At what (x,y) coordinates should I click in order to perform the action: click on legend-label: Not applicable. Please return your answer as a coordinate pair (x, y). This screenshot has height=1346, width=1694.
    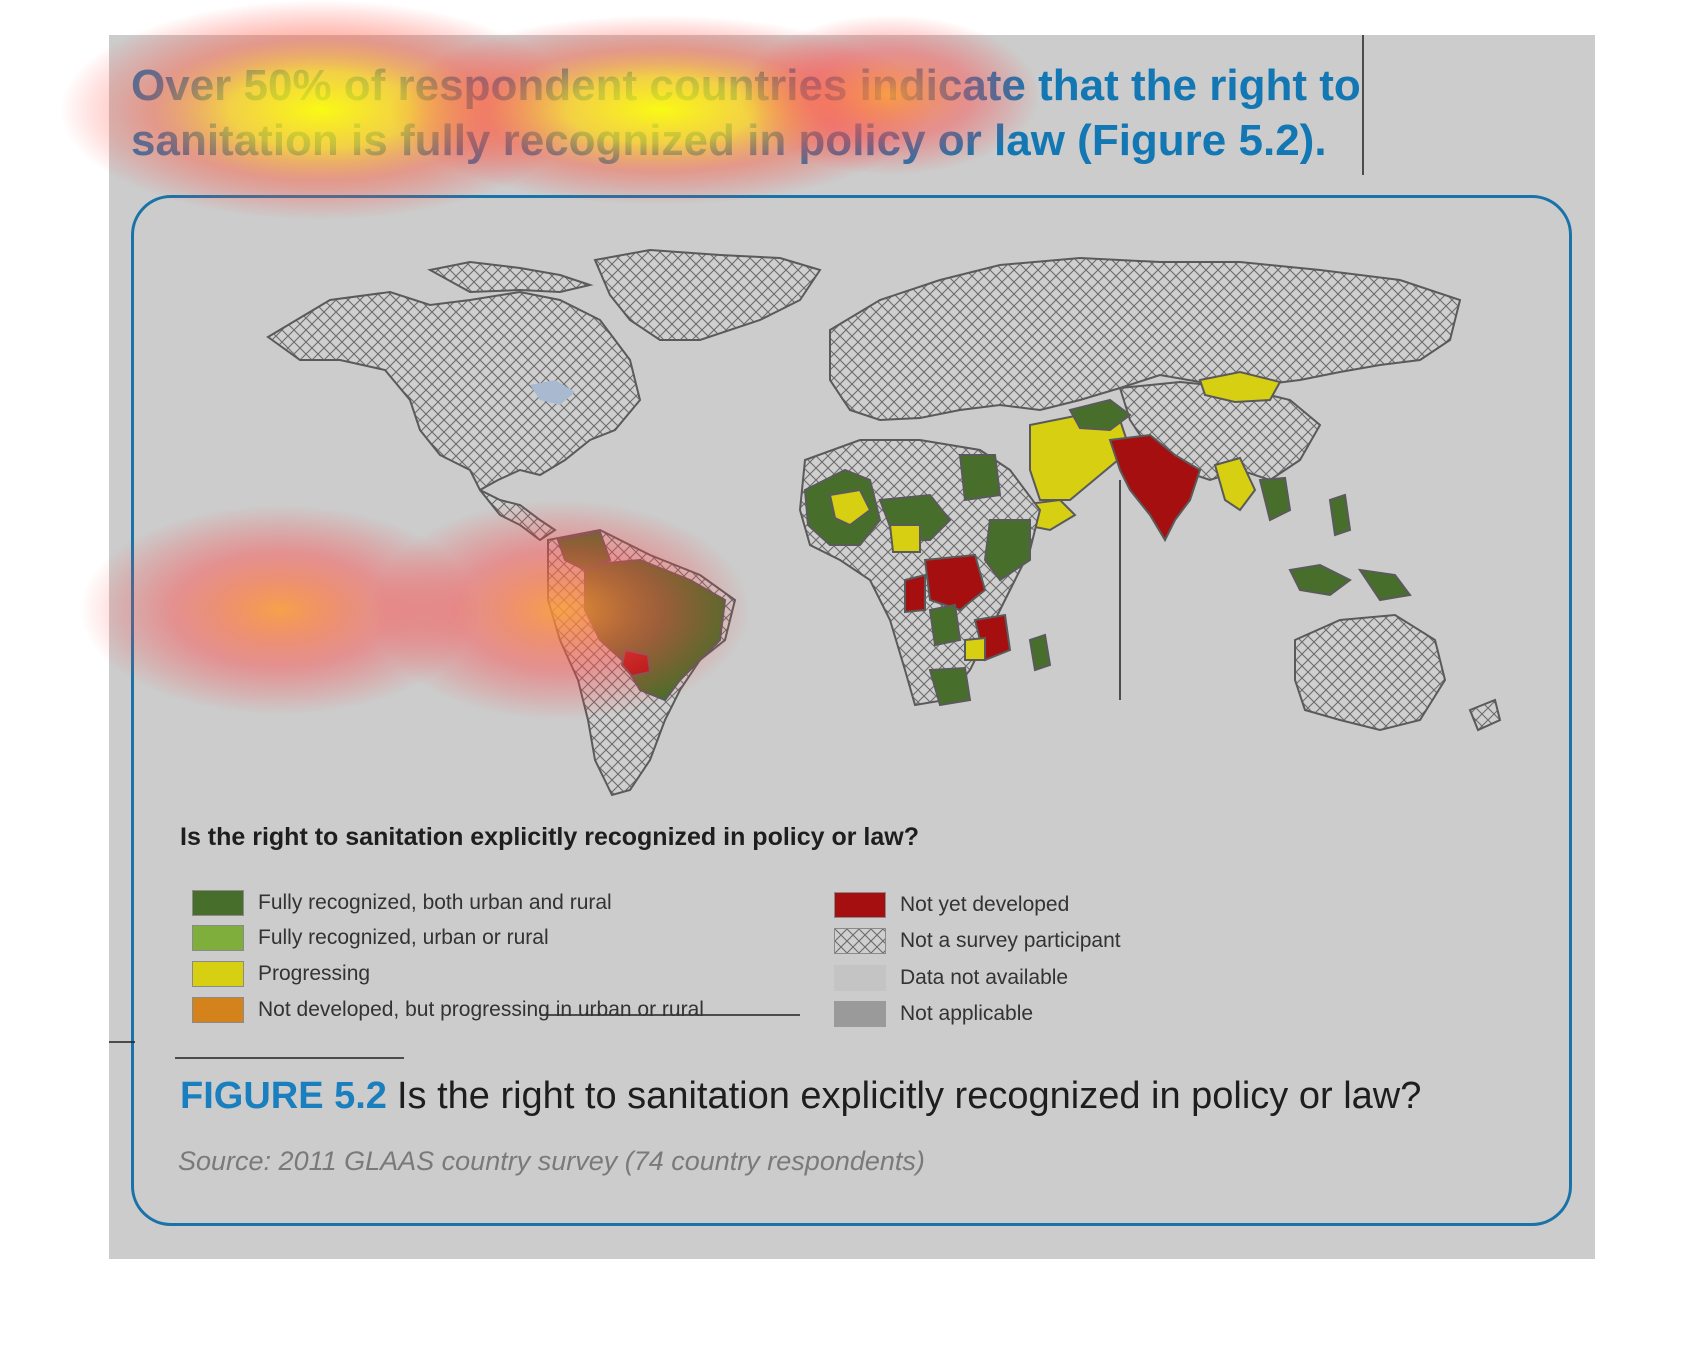
    Looking at the image, I should click on (967, 1013).